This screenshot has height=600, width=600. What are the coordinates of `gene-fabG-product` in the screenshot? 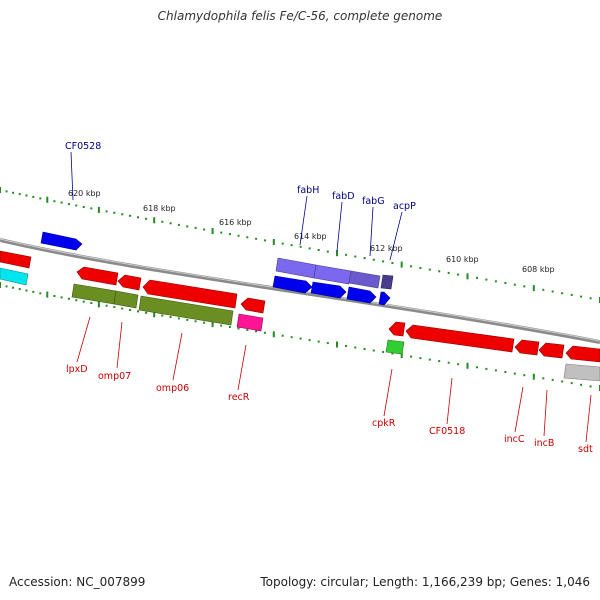 It's located at (364, 279).